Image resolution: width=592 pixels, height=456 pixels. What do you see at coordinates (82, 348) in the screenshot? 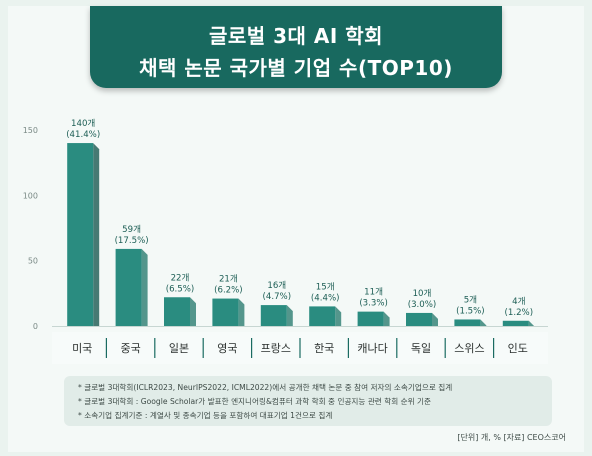
I see `x-tick-label: 미국` at bounding box center [82, 348].